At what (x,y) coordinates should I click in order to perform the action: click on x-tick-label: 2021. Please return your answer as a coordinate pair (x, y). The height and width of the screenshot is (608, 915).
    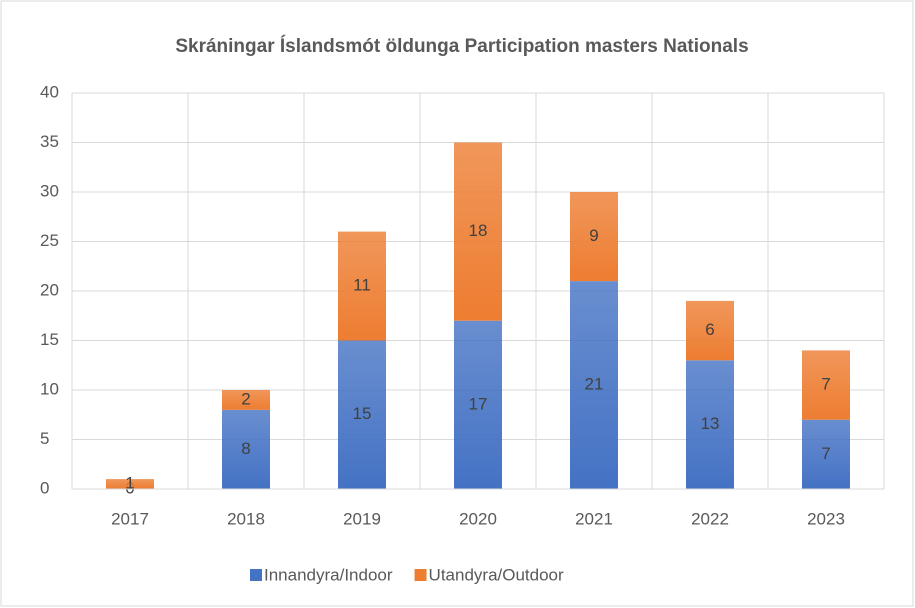
    Looking at the image, I should click on (594, 518).